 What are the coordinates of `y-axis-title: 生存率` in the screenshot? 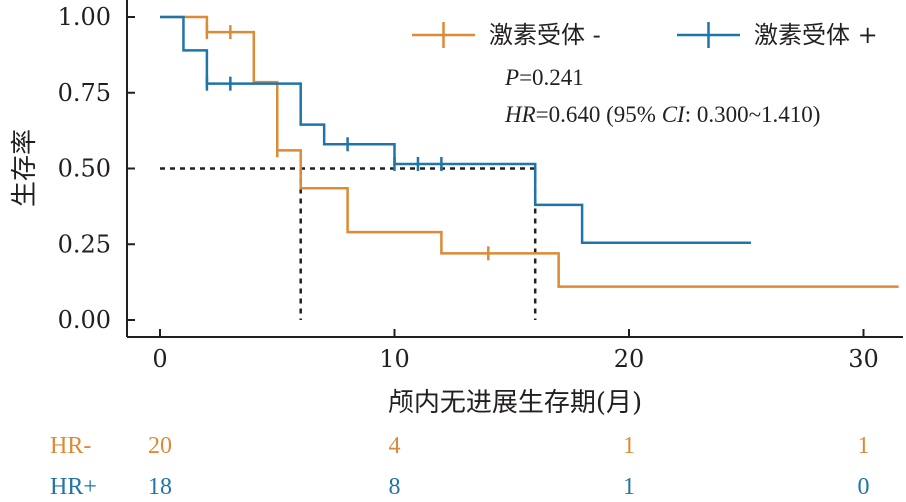 It's located at (25, 168).